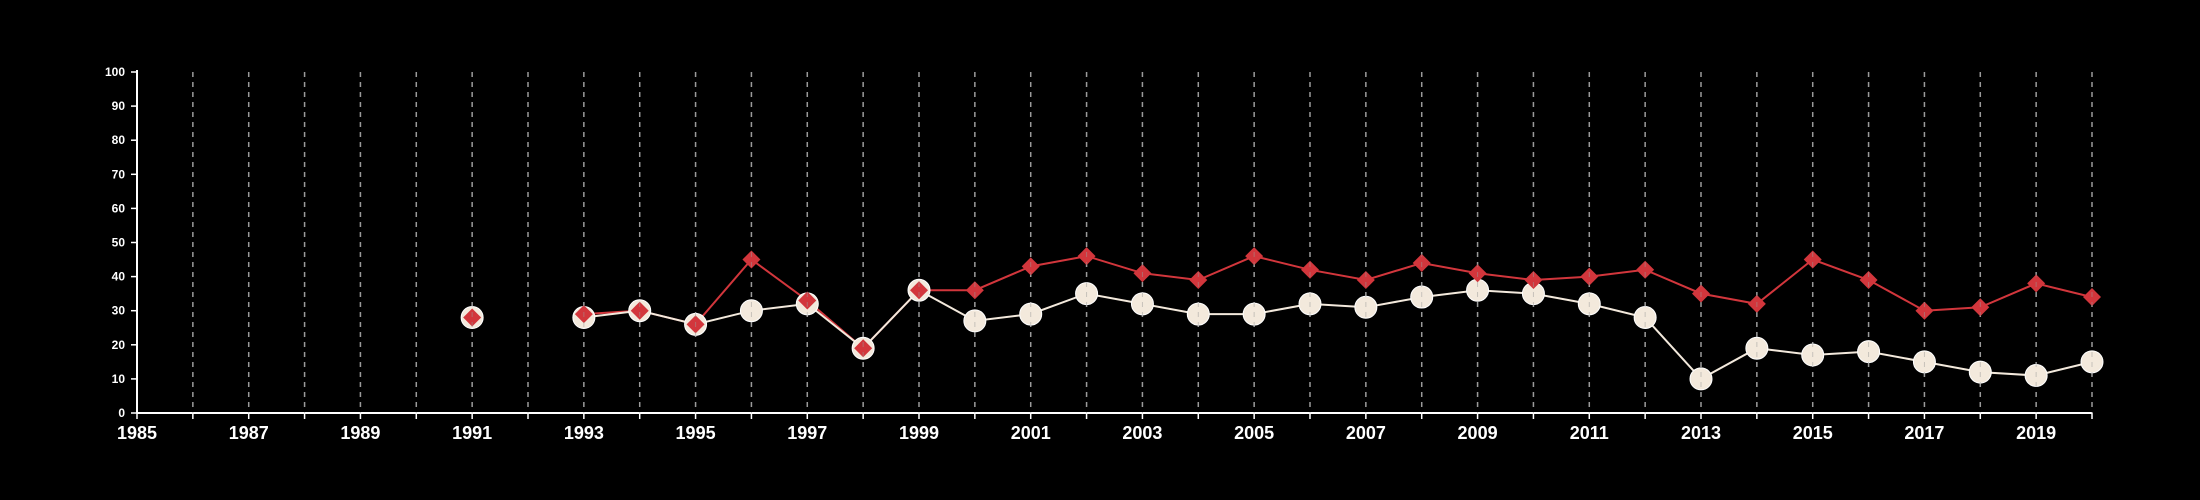 Image resolution: width=2200 pixels, height=500 pixels. What do you see at coordinates (2092, 297) in the screenshot?
I see `point-red-2020` at bounding box center [2092, 297].